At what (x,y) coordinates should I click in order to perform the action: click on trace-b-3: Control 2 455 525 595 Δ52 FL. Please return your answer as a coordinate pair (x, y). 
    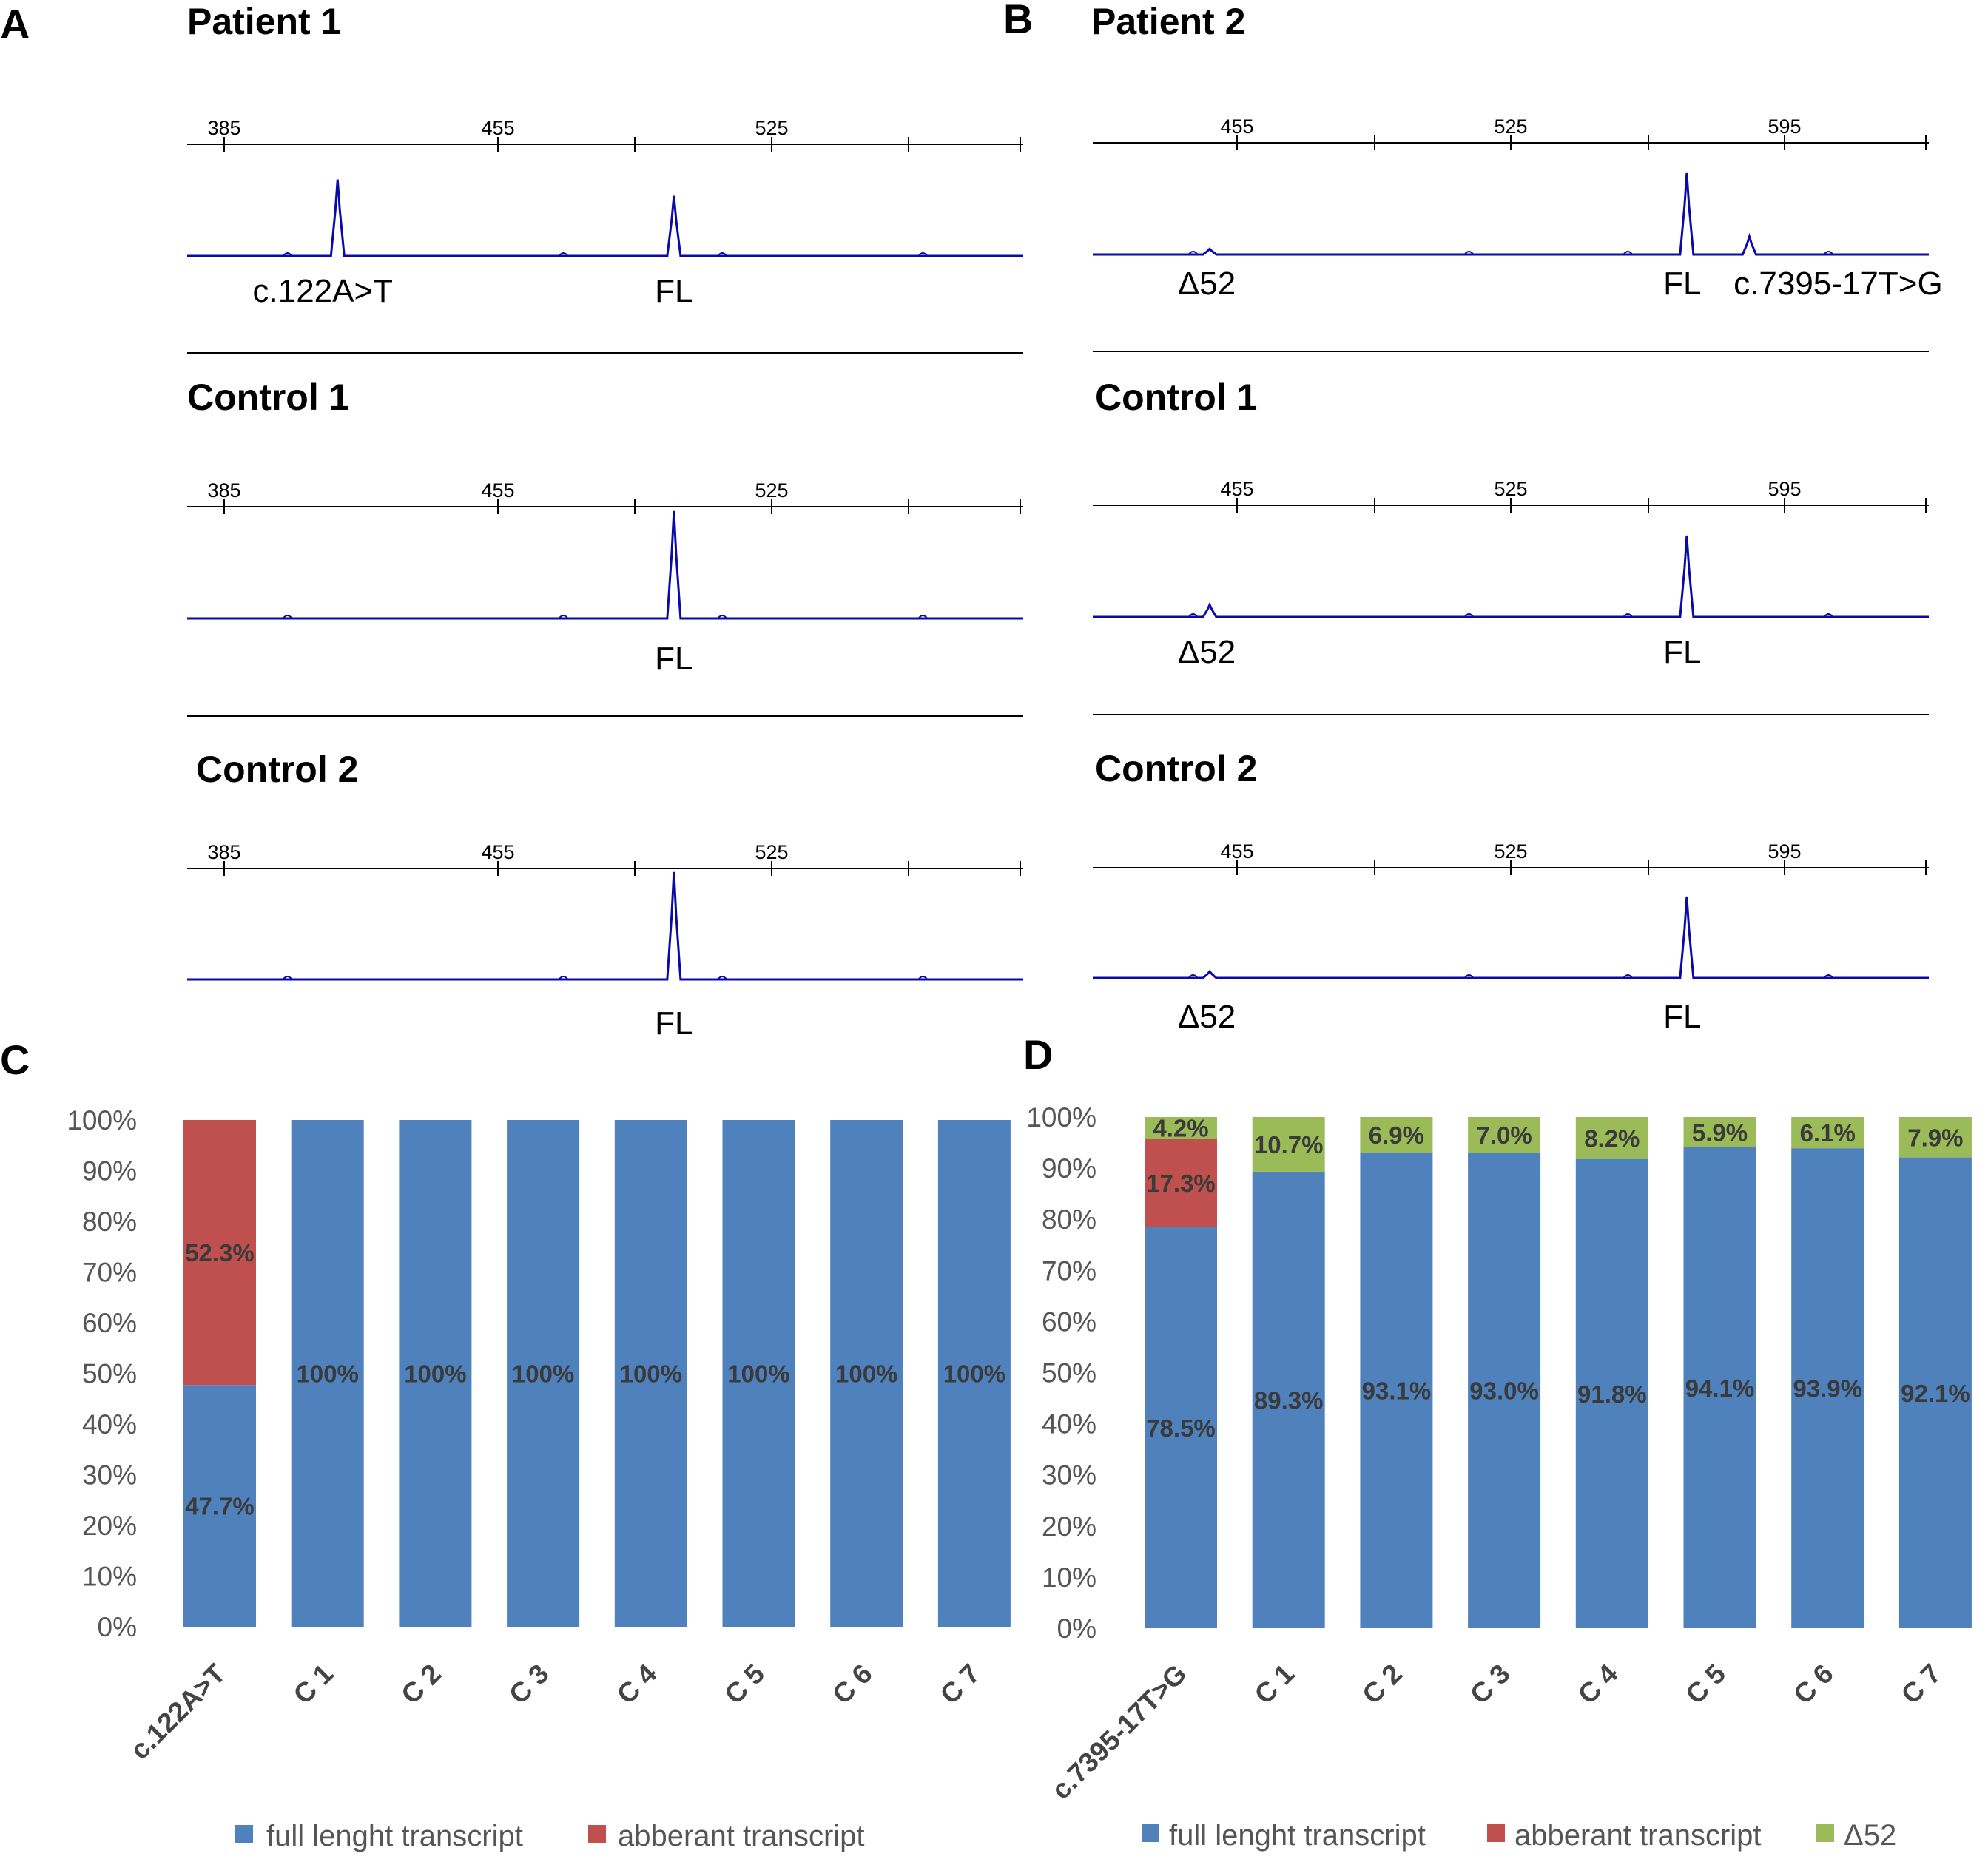
    Looking at the image, I should click on (1511, 891).